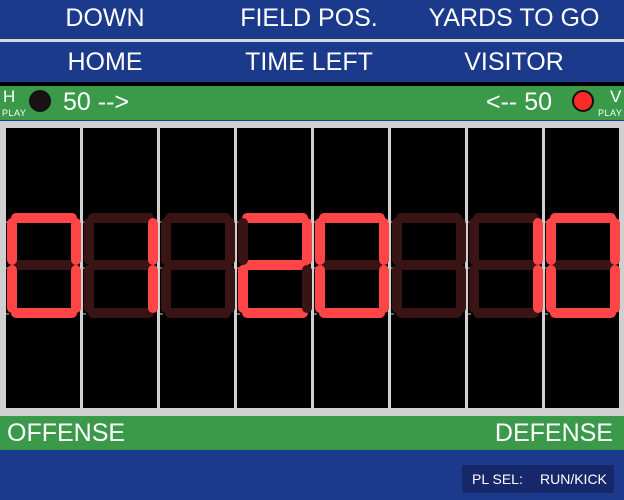  Describe the element at coordinates (9, 96) in the screenshot. I see `home-possession-letter: H` at that location.